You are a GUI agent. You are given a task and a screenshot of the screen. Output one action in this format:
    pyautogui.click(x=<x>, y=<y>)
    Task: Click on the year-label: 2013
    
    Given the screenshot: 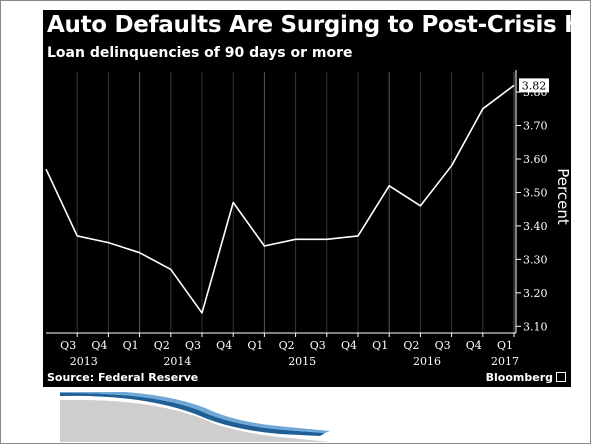 What is the action you would take?
    pyautogui.click(x=84, y=361)
    